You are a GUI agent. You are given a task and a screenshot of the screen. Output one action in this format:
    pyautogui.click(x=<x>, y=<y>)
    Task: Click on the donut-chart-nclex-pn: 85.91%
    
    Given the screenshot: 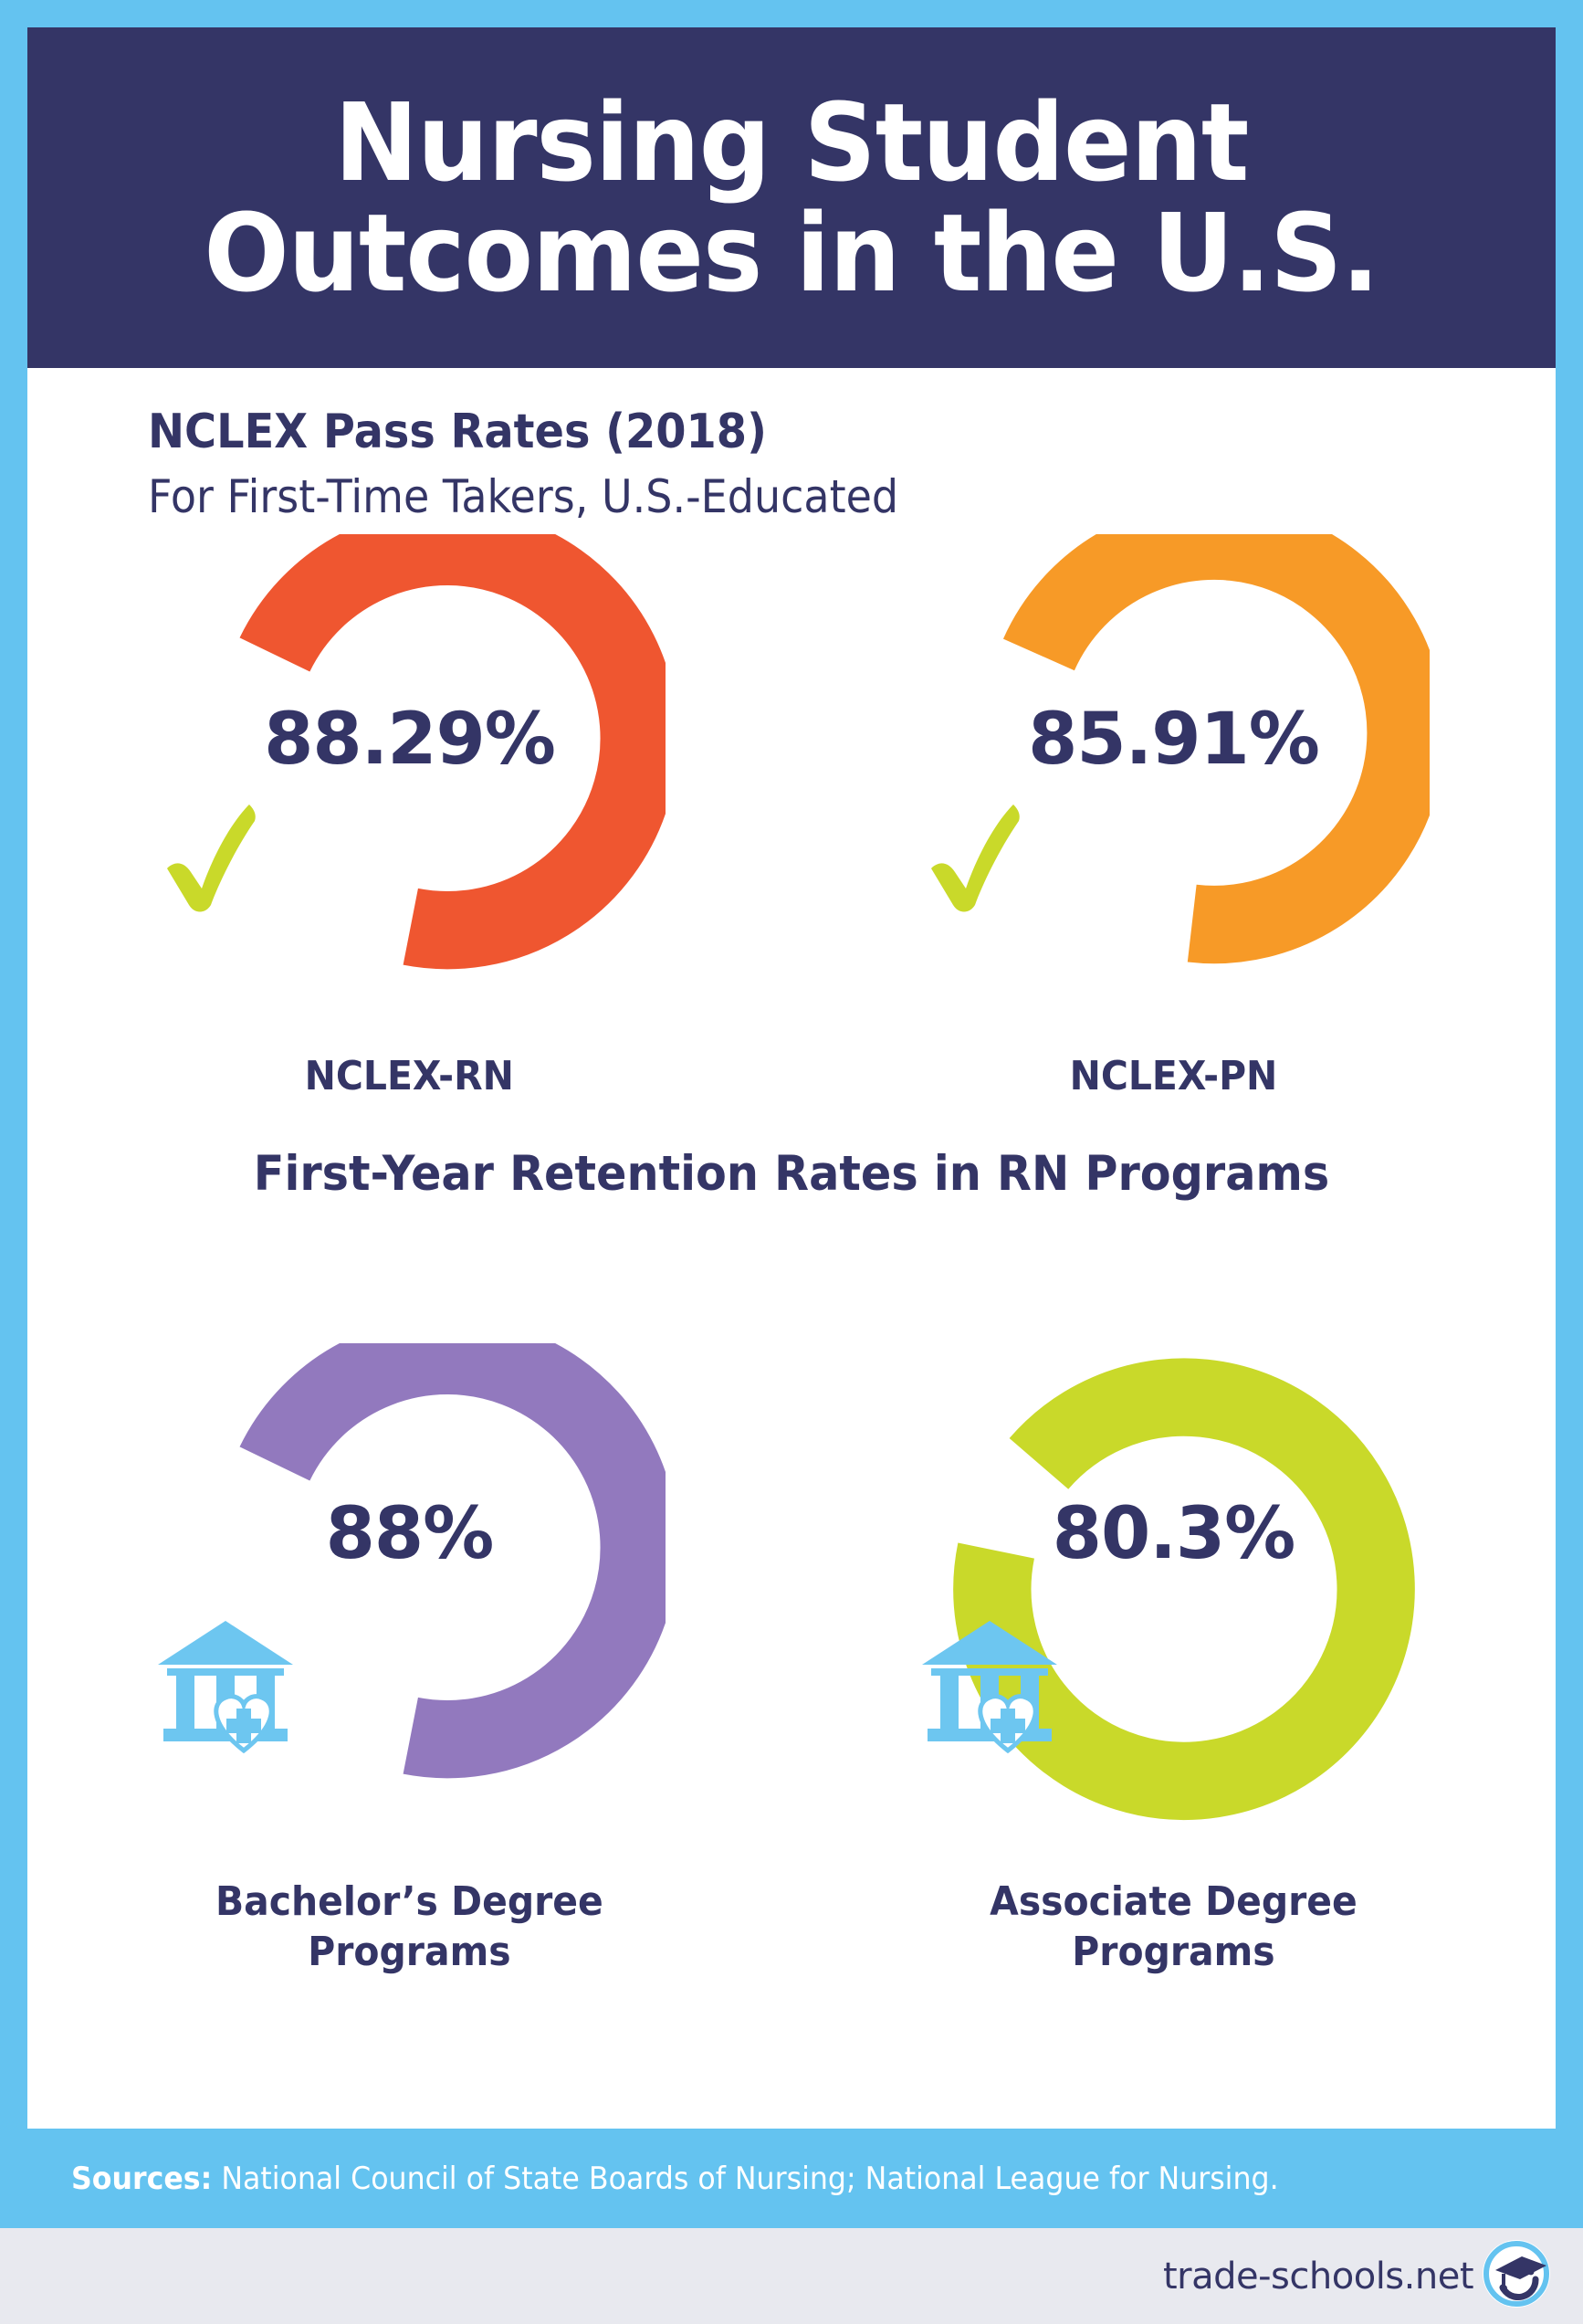 What is the action you would take?
    pyautogui.click(x=1174, y=790)
    